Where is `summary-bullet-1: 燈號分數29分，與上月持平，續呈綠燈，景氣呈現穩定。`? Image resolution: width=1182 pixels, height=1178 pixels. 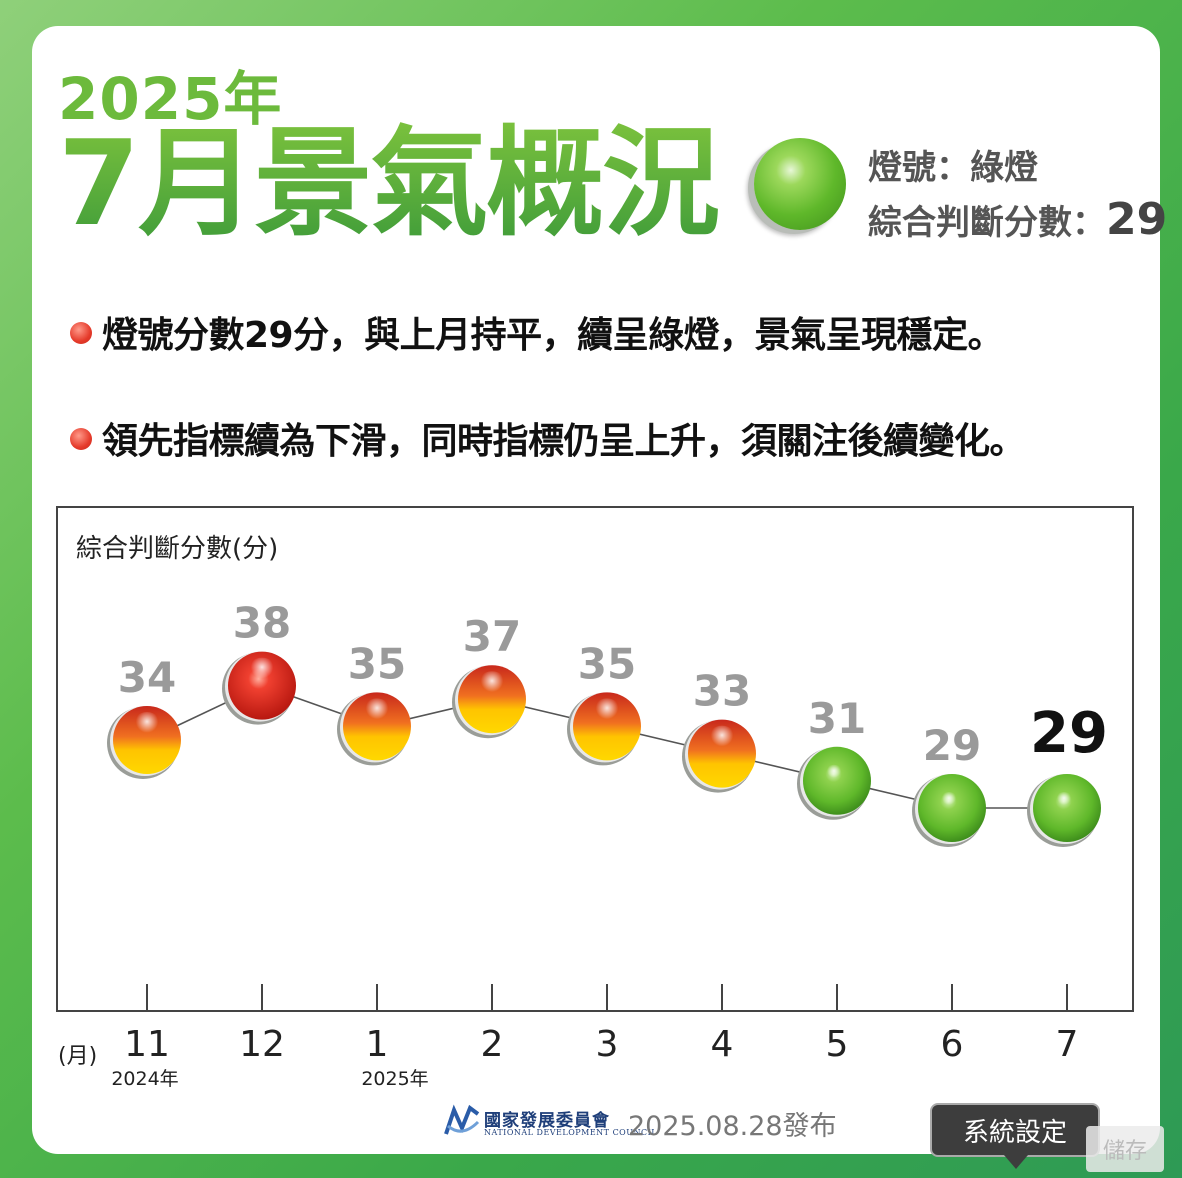 summary-bullet-1: 燈號分數29分，與上月持平，續呈綠燈，景氣呈現穩定。 is located at coordinates (537, 332).